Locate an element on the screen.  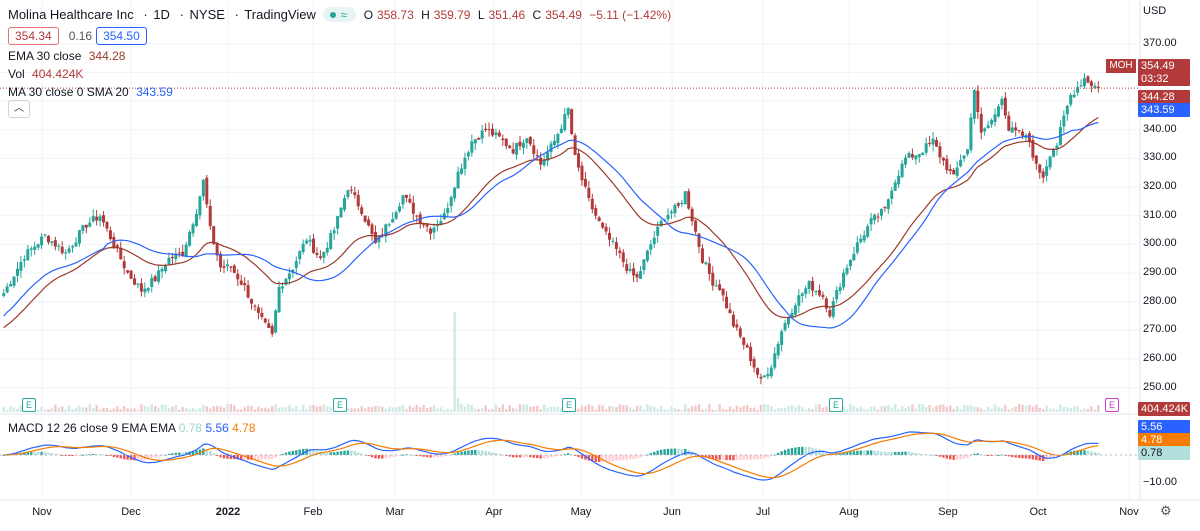
buy-price-button: 354.50 is located at coordinates (121, 36).